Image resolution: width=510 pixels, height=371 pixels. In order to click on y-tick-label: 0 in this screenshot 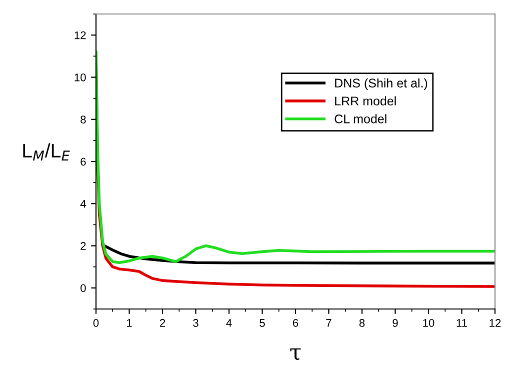, I will do `click(83, 288)`.